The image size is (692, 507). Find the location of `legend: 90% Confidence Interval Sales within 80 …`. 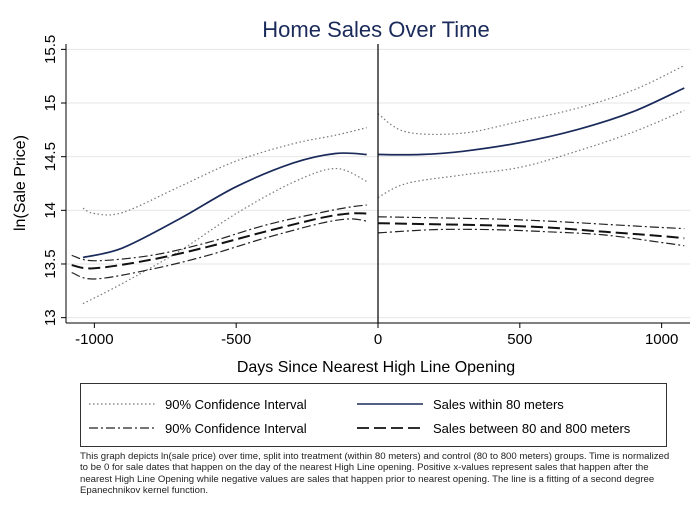

legend: 90% Confidence Interval Sales within 80 … is located at coordinates (373, 415).